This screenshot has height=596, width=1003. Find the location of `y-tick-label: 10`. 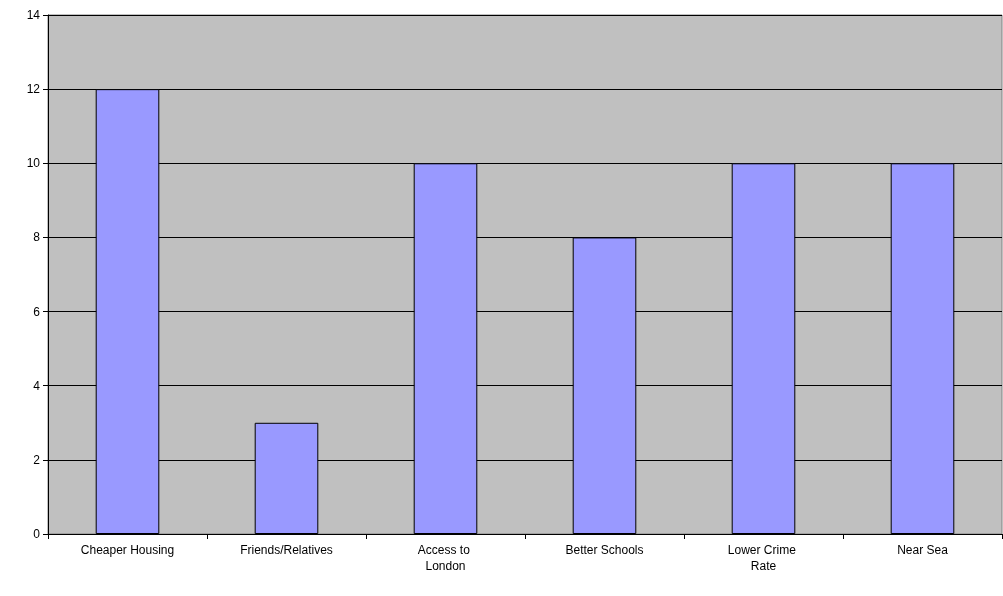

y-tick-label: 10 is located at coordinates (33, 163).